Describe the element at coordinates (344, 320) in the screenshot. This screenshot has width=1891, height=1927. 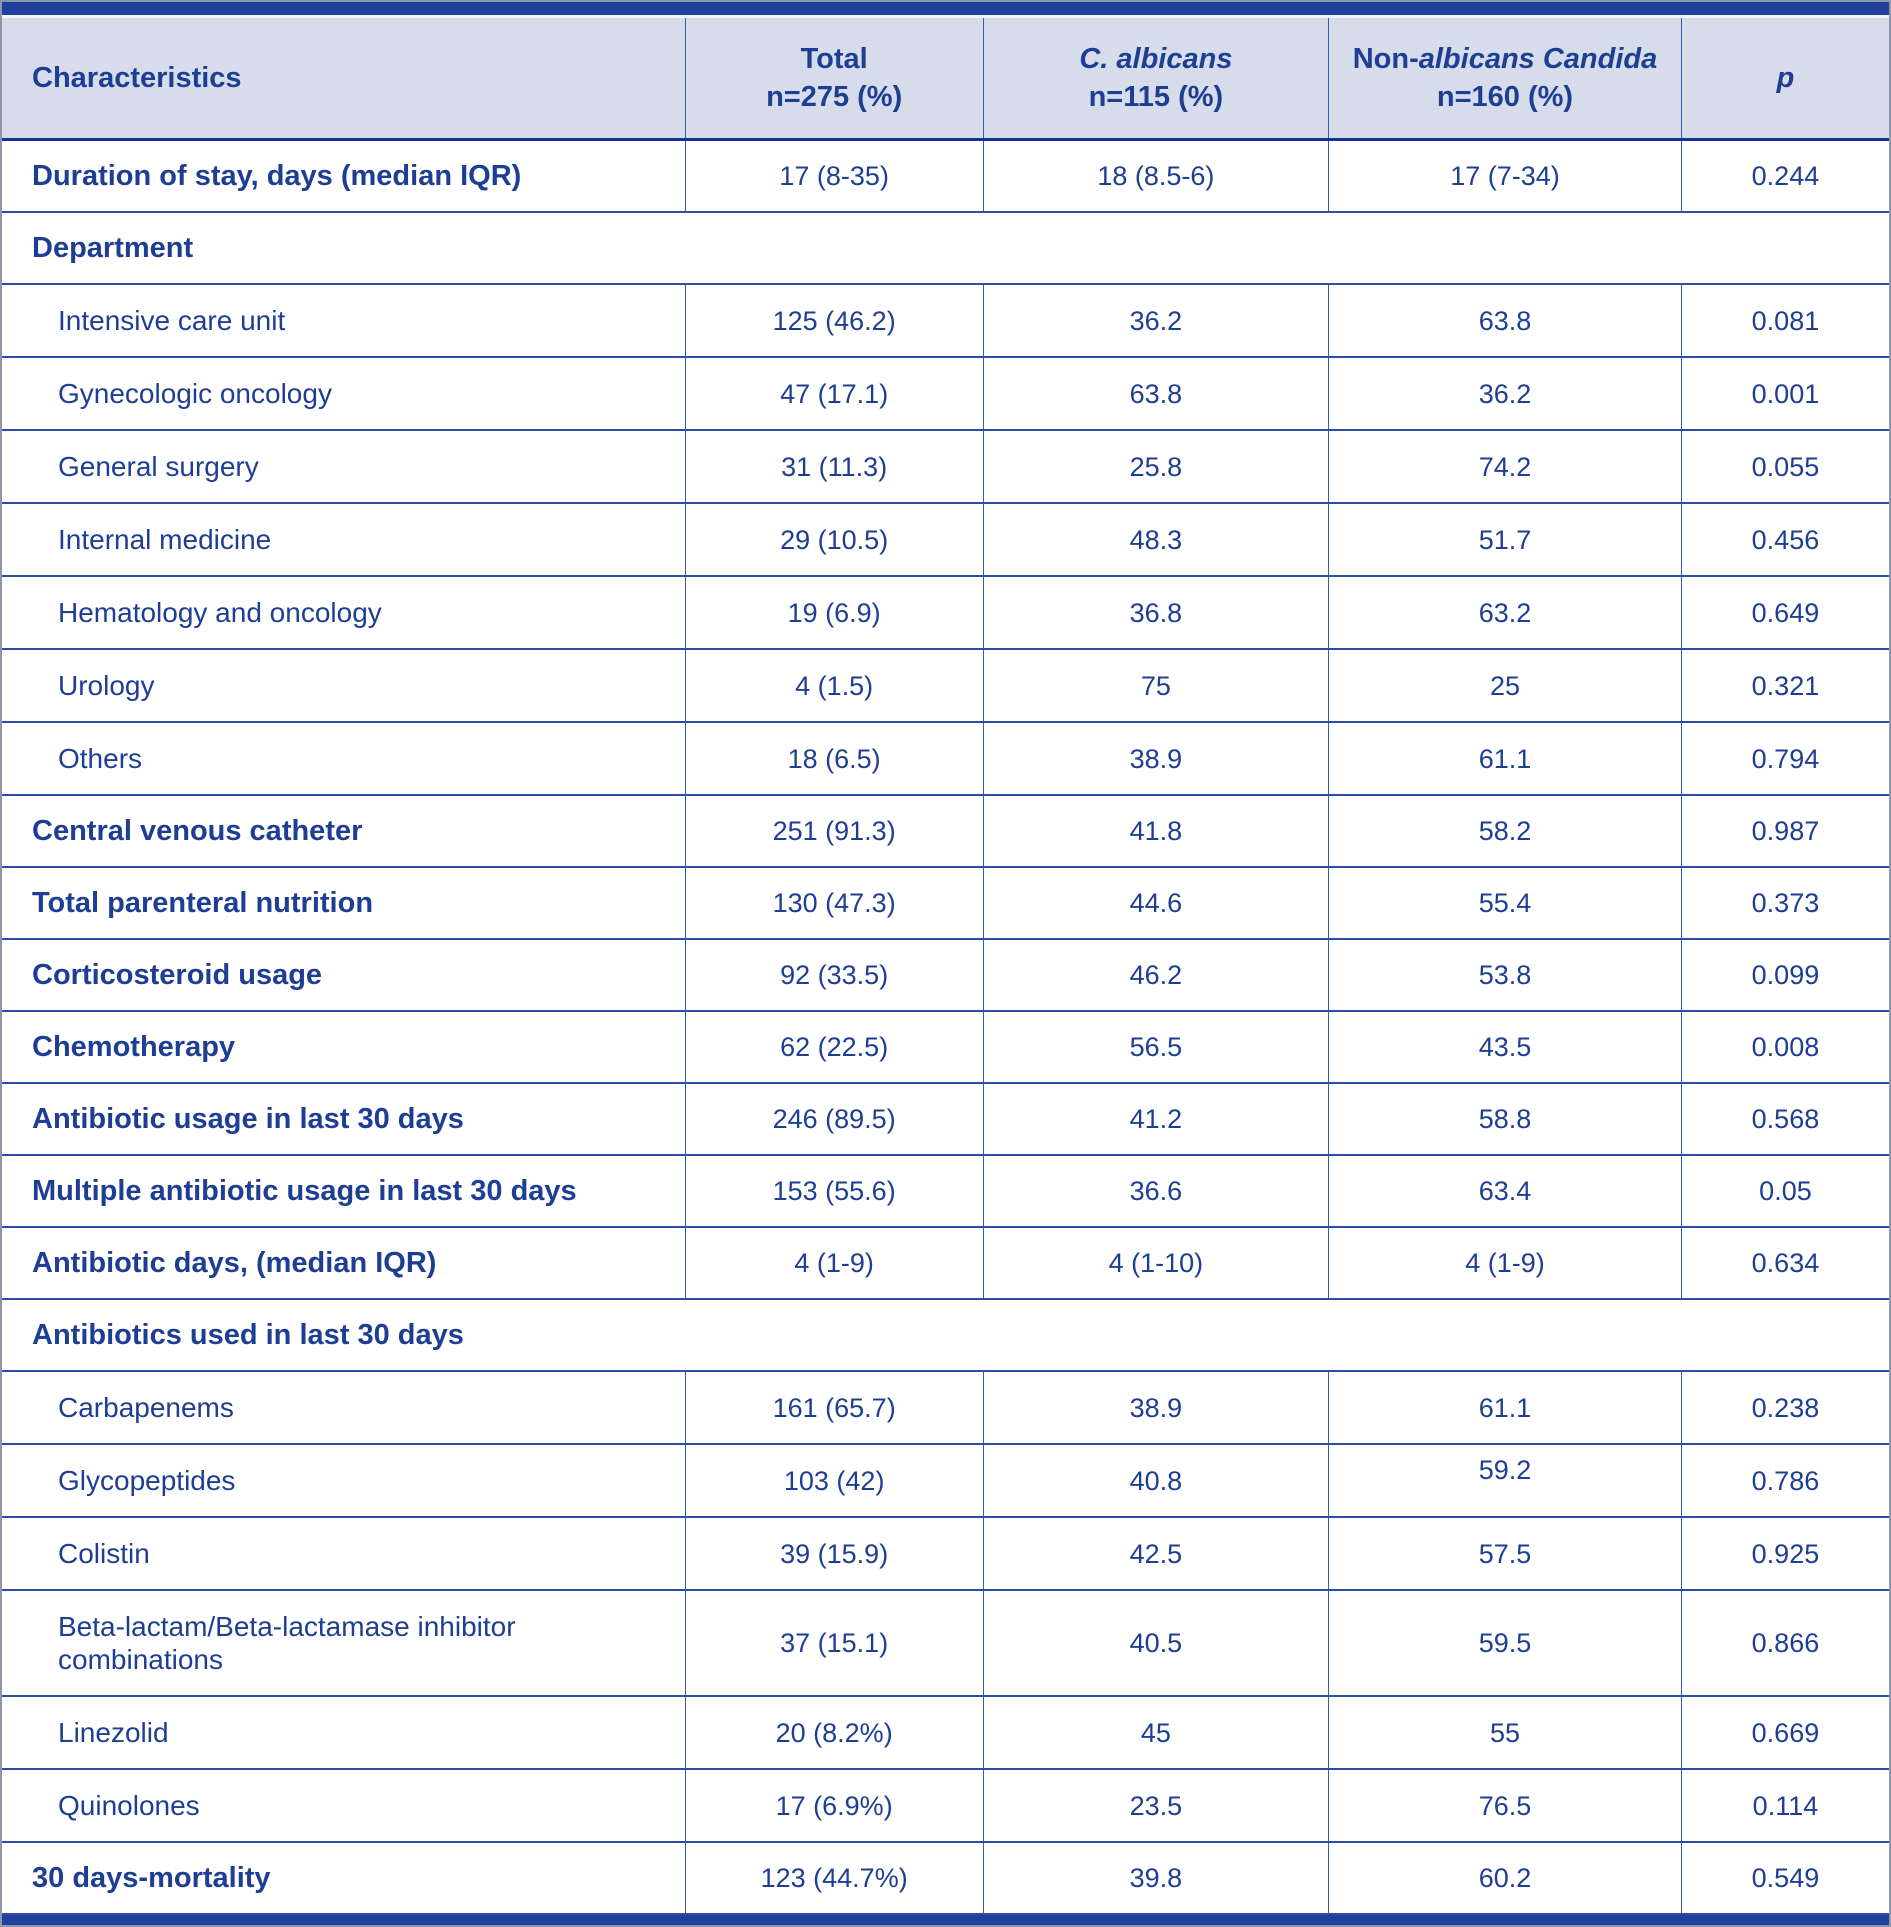
I see `row-label-cell: Intensive care unit` at that location.